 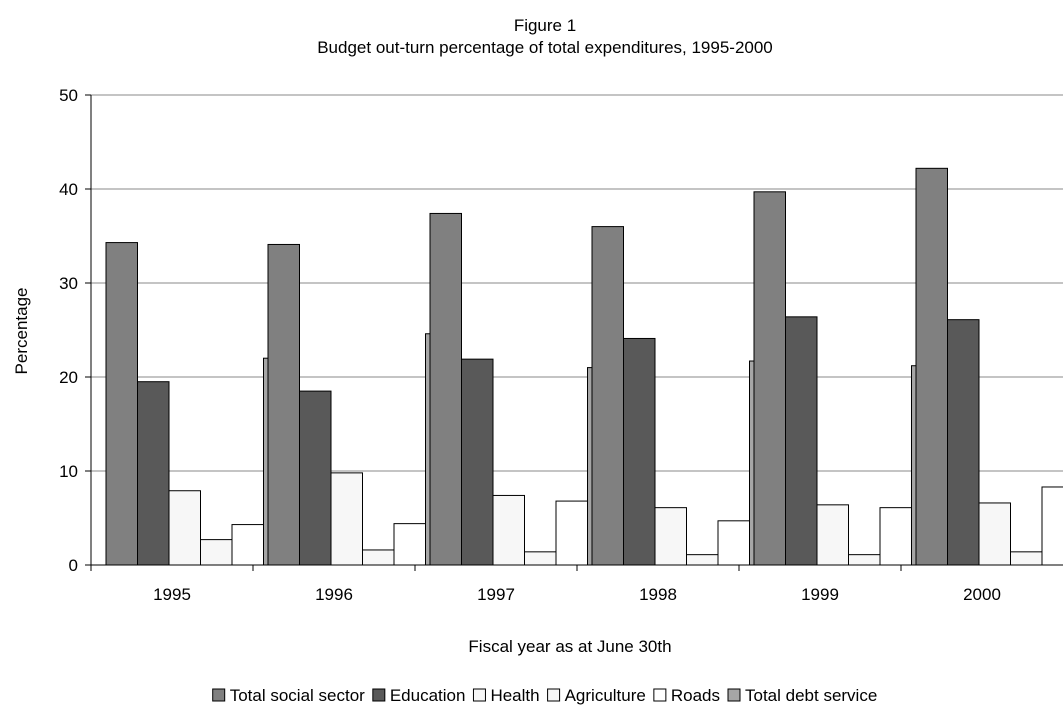 What do you see at coordinates (445, 389) in the screenshot?
I see `bar-total-social-sector-1997` at bounding box center [445, 389].